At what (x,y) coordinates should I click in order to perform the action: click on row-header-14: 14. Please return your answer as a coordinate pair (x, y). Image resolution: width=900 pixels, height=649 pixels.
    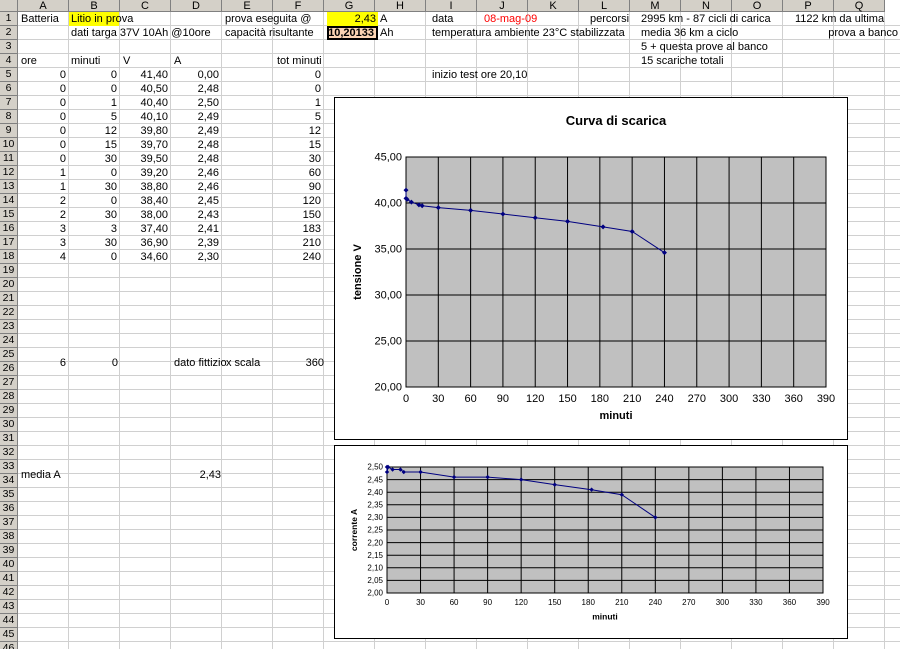
    Looking at the image, I should click on (9, 201).